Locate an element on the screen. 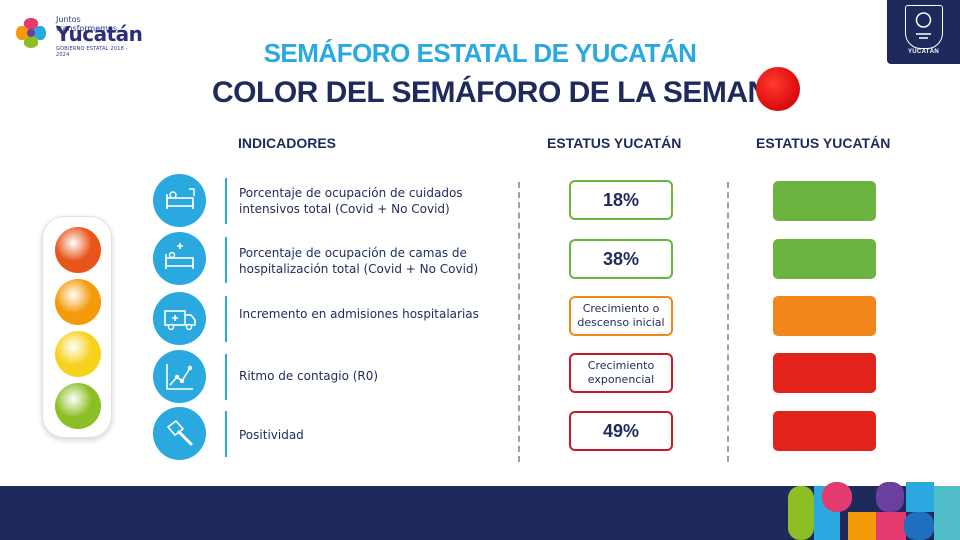 The width and height of the screenshot is (960, 540). status-value: Crecimiento exponencial is located at coordinates (621, 373).